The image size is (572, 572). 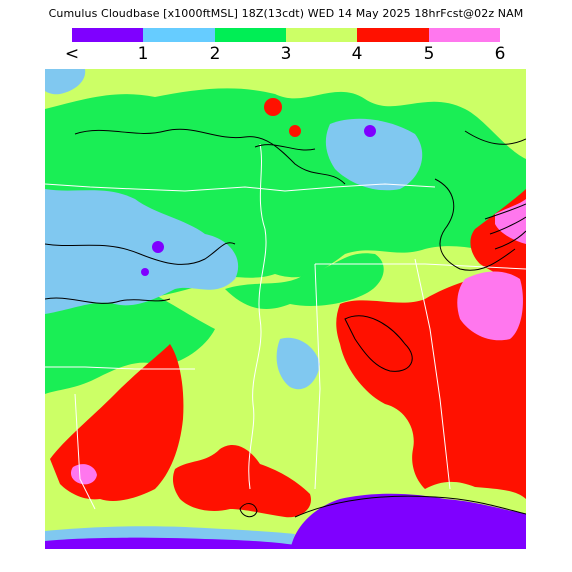 What do you see at coordinates (429, 54) in the screenshot?
I see `colorbar-tick-label: 5` at bounding box center [429, 54].